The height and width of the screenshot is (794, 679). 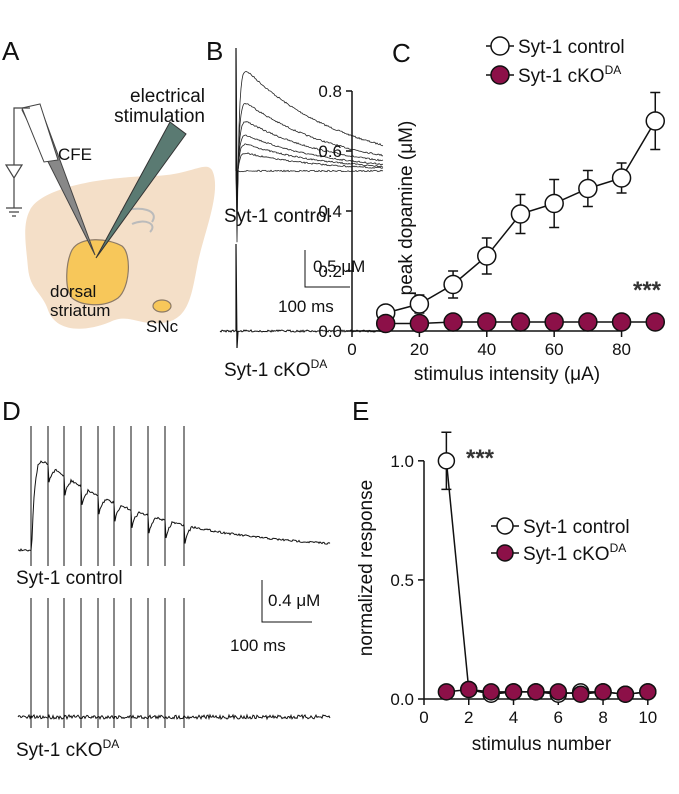 I want to click on x-tick-label: 60, so click(x=554, y=349).